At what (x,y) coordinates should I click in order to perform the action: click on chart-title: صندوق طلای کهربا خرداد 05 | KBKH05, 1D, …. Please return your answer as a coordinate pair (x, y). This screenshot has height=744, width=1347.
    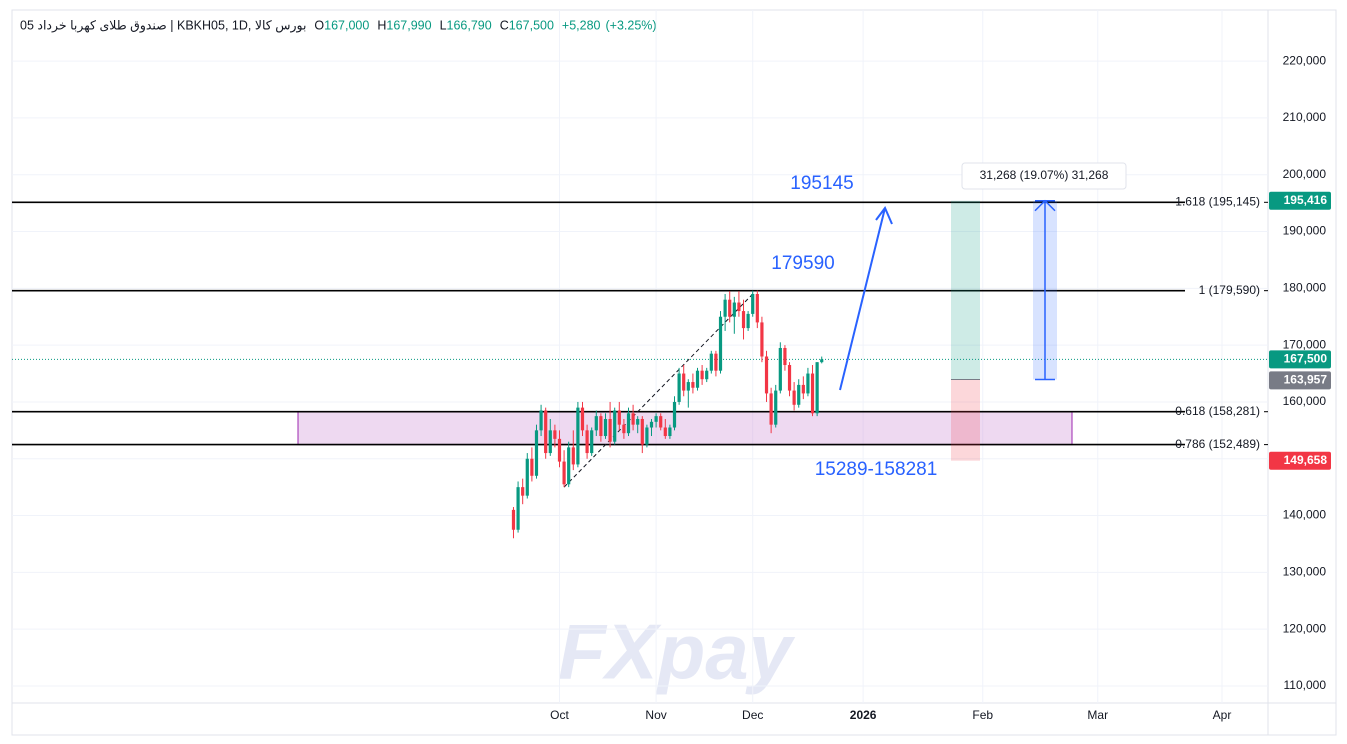
    Looking at the image, I should click on (163, 25).